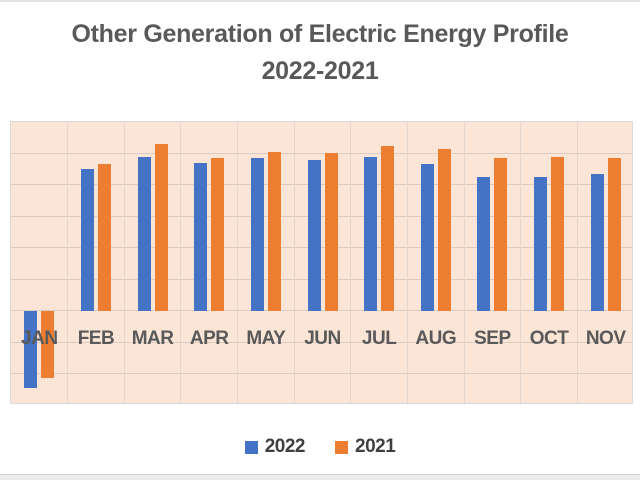  Describe the element at coordinates (341, 447) in the screenshot. I see `legend-swatch-2021-icon` at that location.